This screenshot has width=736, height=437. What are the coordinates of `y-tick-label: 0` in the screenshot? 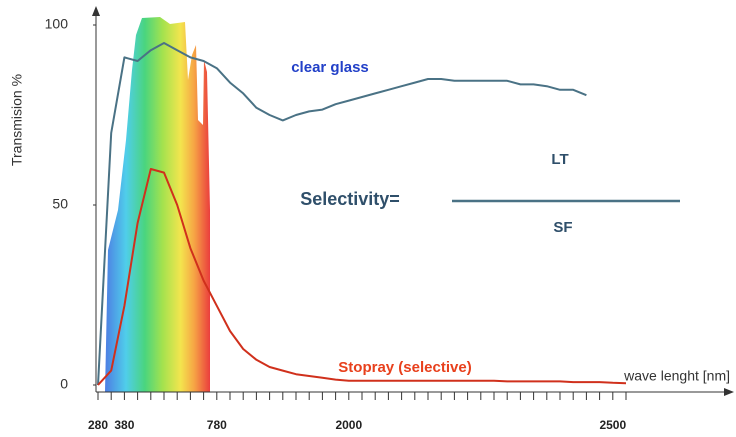 It's located at (64, 384).